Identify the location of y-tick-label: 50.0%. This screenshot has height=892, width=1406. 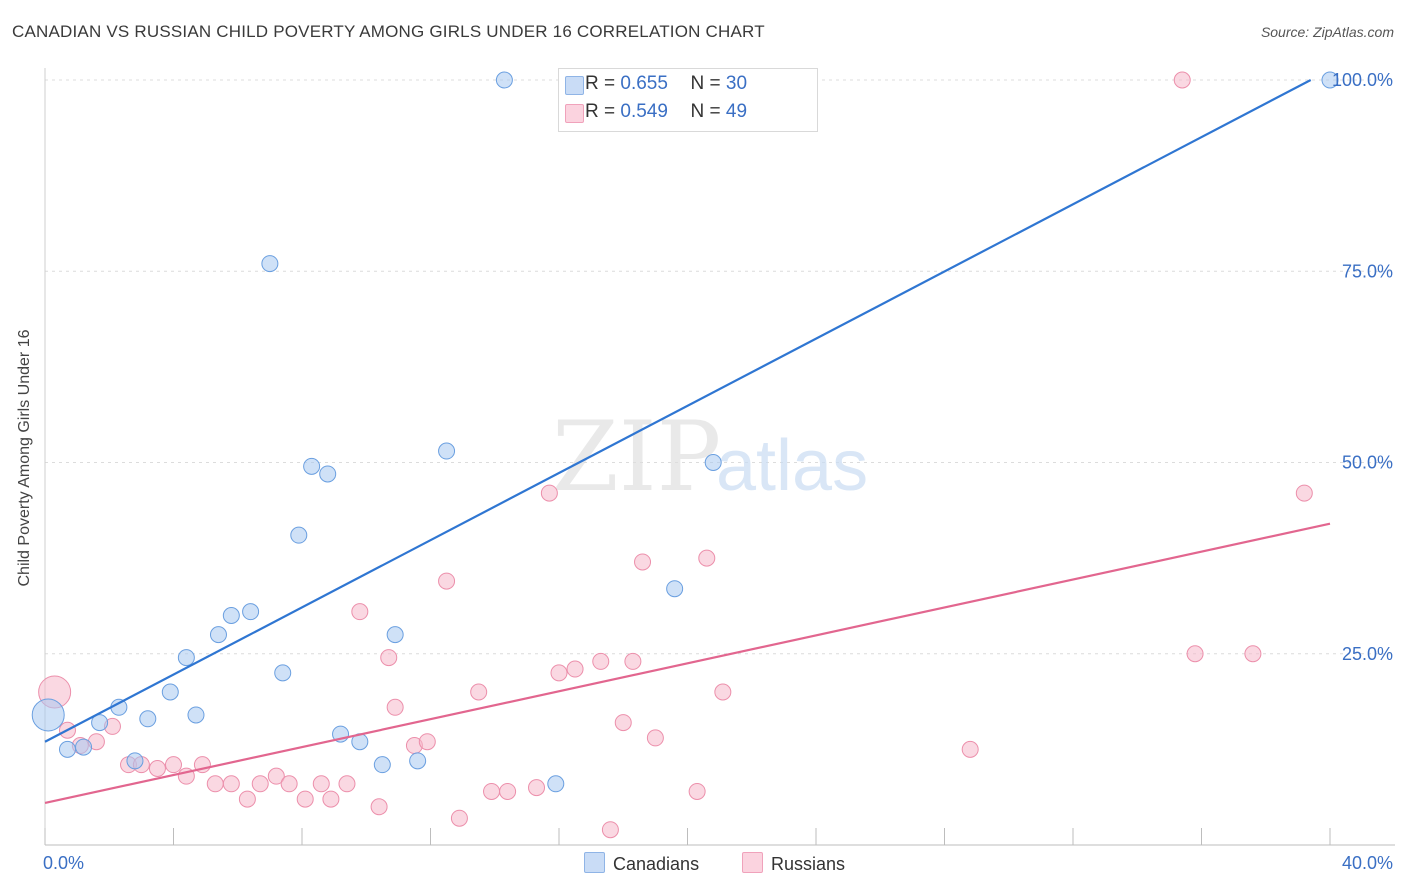
(1367, 463).